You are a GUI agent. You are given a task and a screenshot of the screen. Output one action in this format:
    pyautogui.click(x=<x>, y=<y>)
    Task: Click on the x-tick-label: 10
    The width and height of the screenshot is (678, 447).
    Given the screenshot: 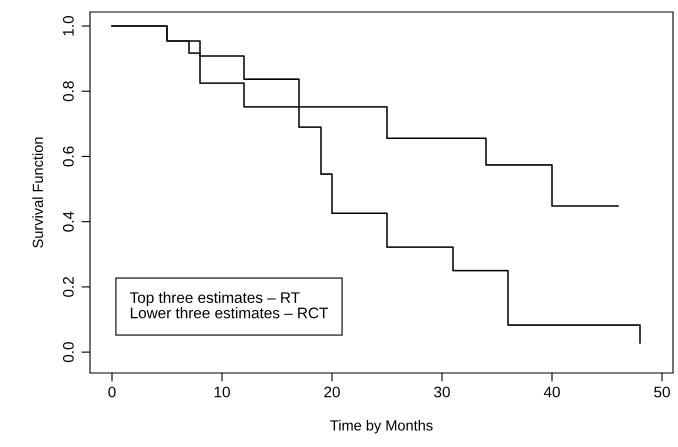 What is the action you would take?
    pyautogui.click(x=222, y=392)
    